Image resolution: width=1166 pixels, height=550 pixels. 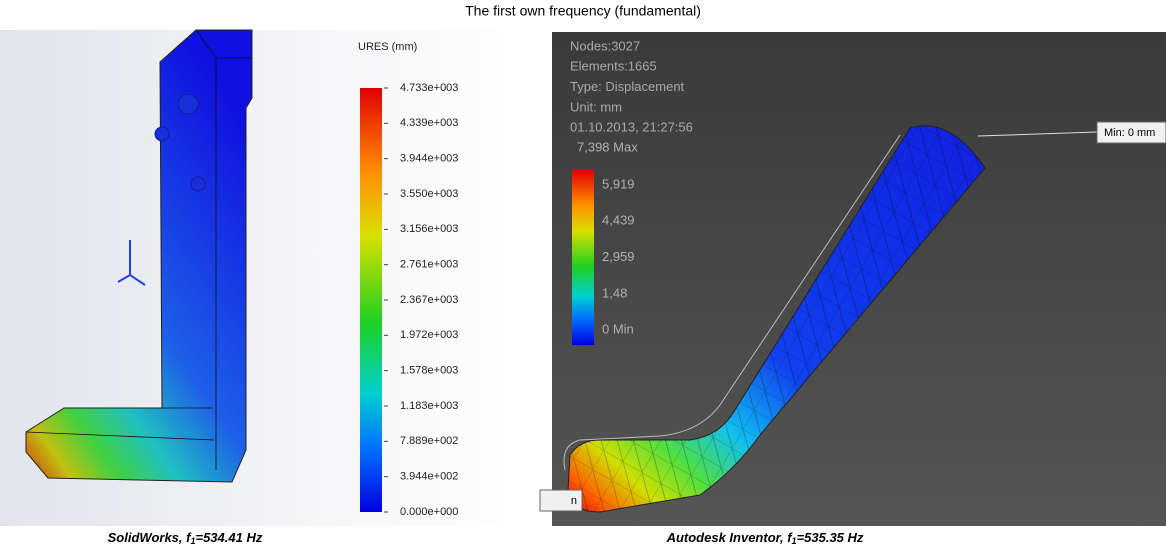 What do you see at coordinates (730, 537) in the screenshot?
I see `caption-text: Autodesk Inventor, f` at bounding box center [730, 537].